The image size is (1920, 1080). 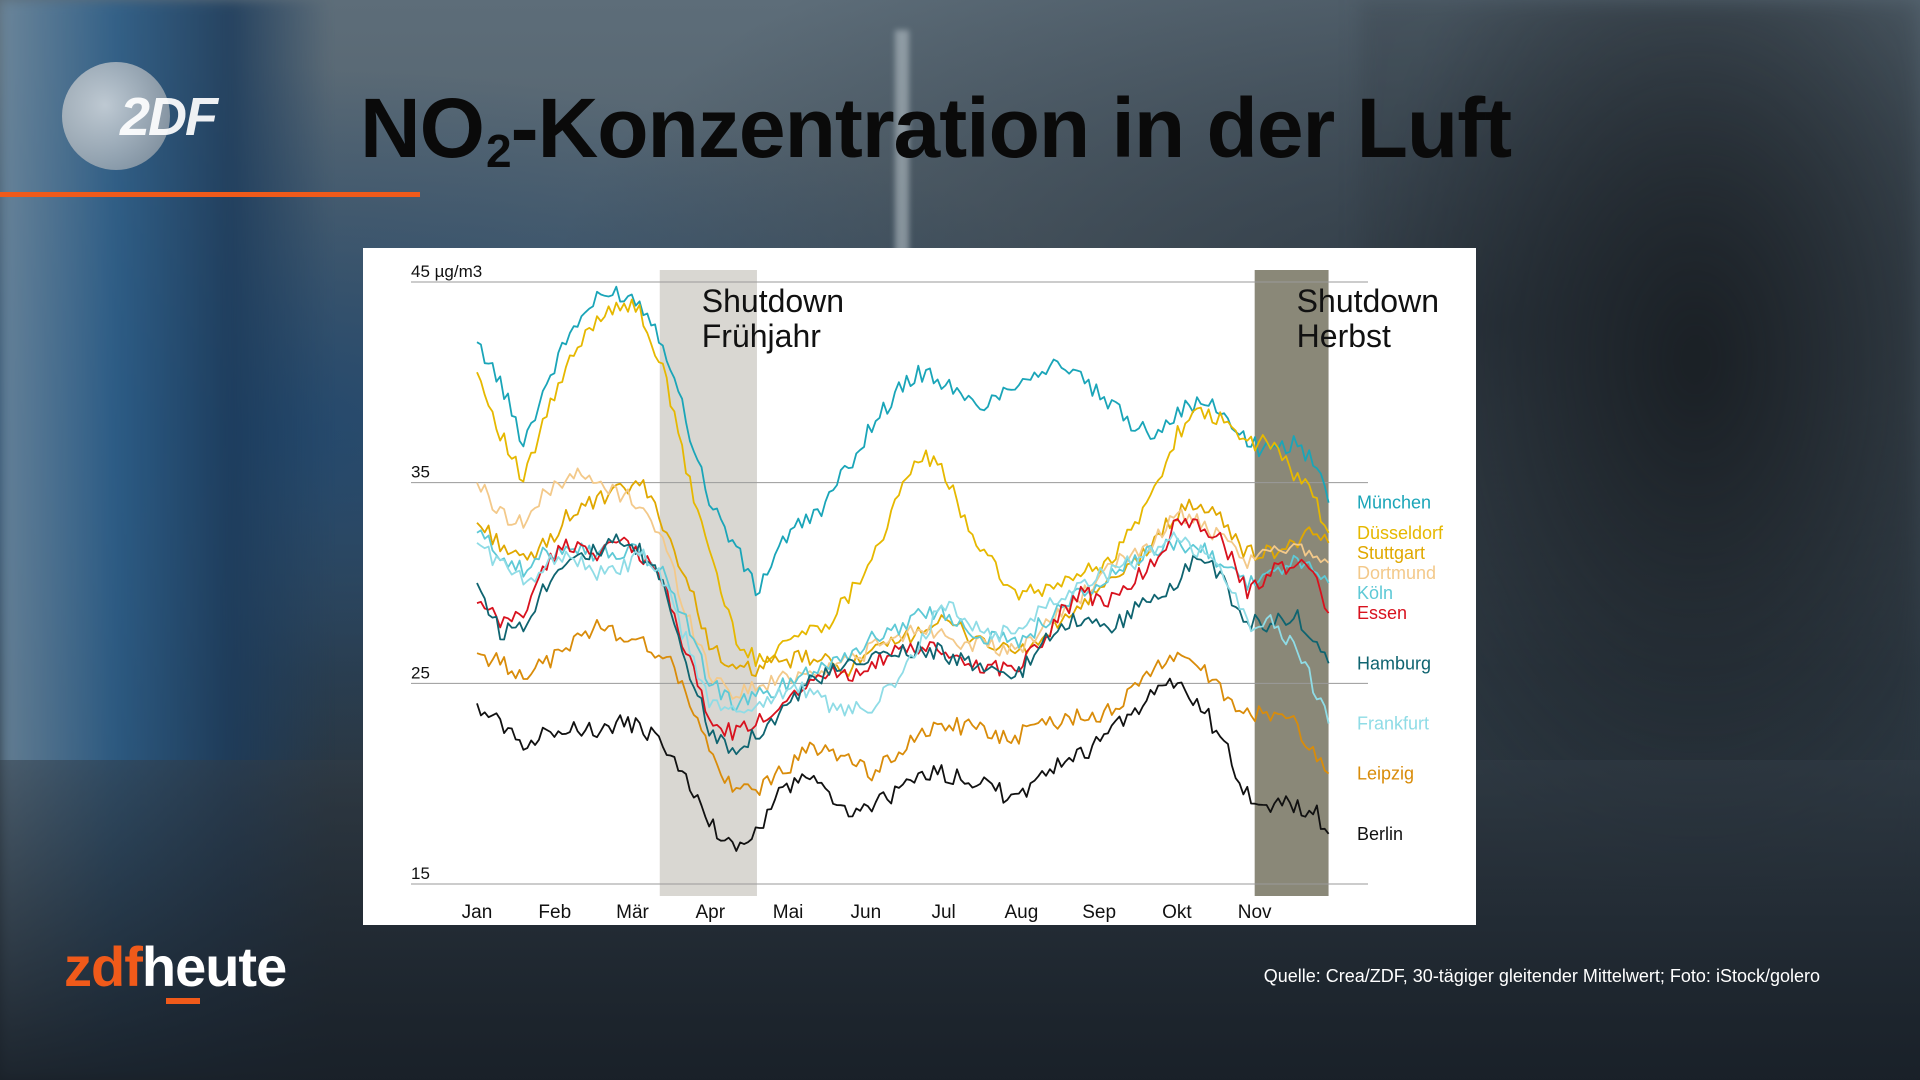 I want to click on x-tick-label-0: Jan, so click(x=477, y=912).